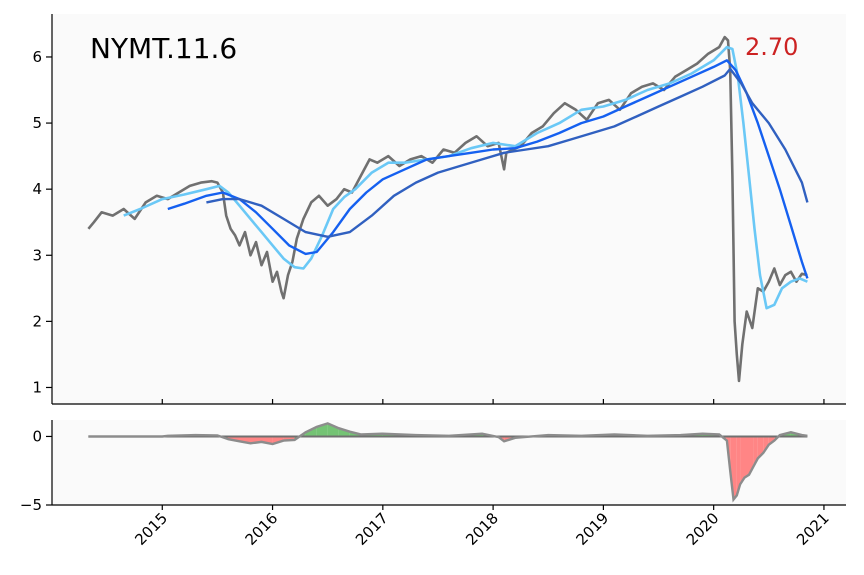 The image size is (864, 575). I want to click on oscillator-panel-plot, so click(448, 462).